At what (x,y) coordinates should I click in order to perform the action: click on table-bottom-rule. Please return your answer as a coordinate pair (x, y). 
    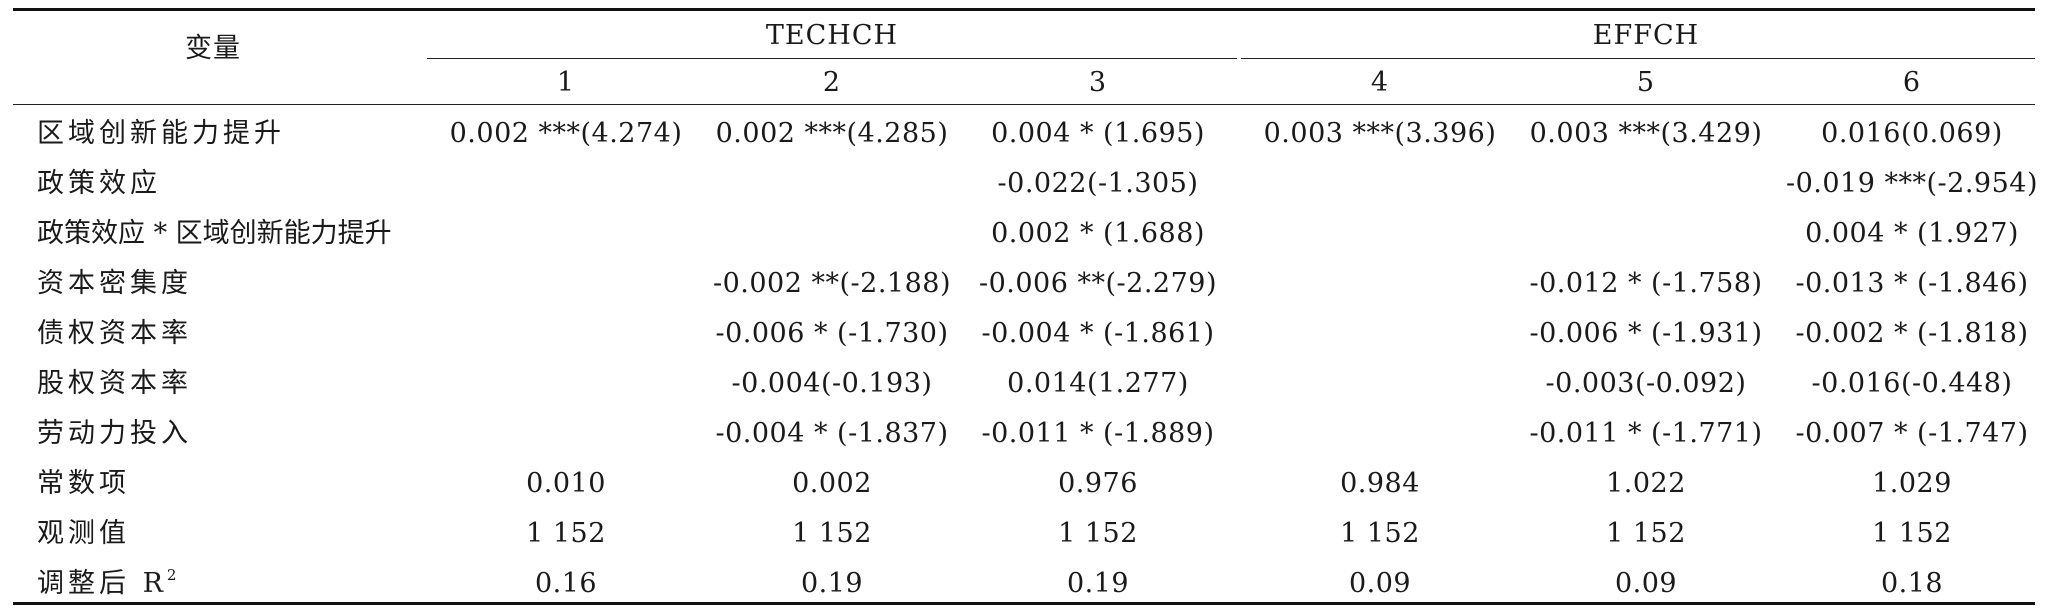
    Looking at the image, I should click on (1024, 603).